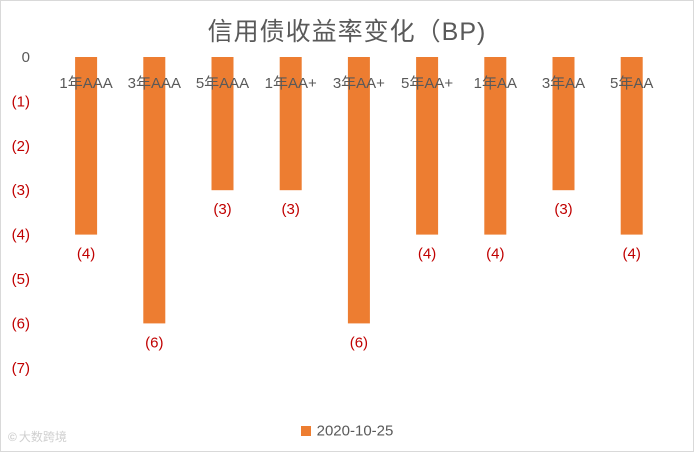 This screenshot has width=694, height=452. I want to click on legend-swatch, so click(305, 431).